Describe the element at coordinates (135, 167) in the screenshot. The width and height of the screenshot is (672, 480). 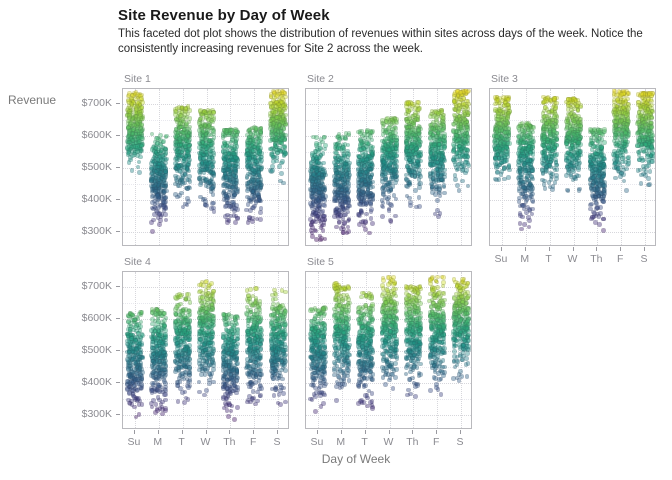
I see `gridline-vertical` at that location.